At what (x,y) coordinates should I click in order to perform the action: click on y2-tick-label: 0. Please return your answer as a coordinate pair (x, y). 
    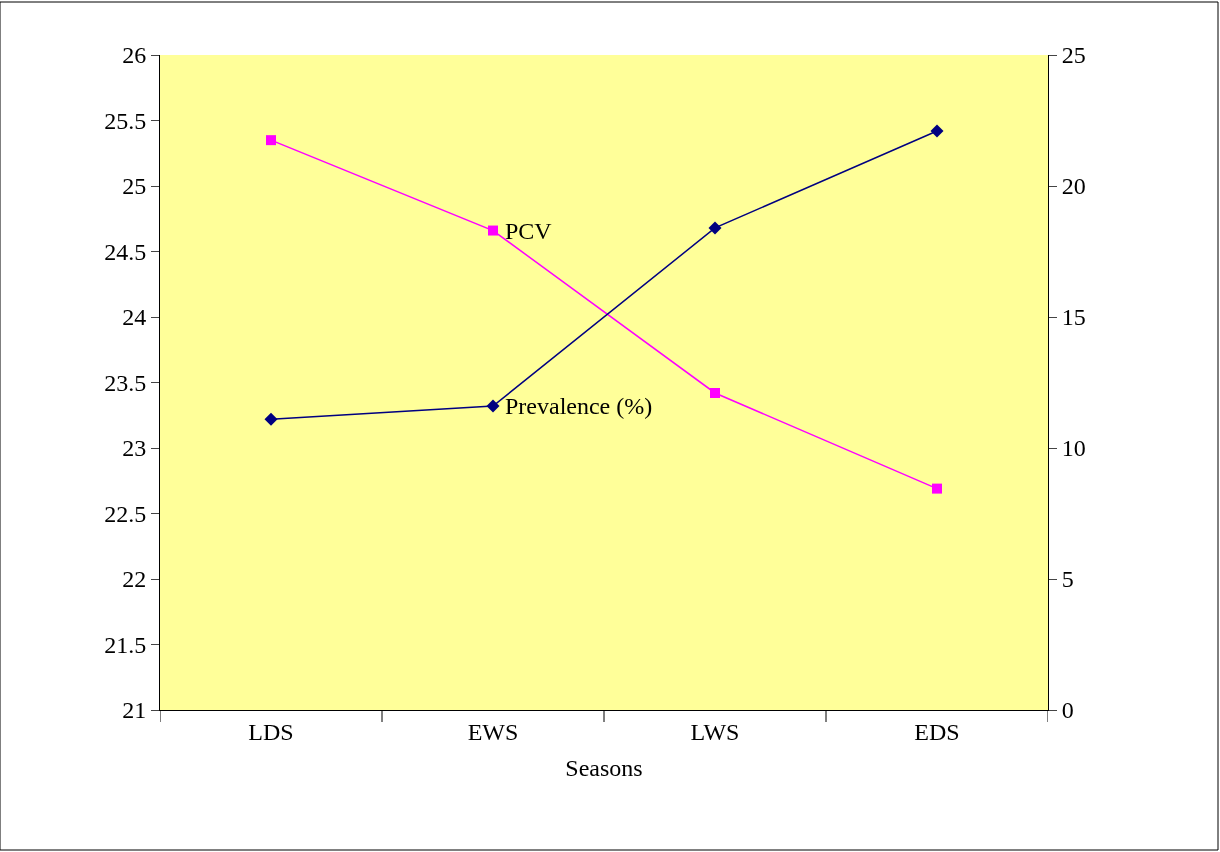
    Looking at the image, I should click on (1067, 710).